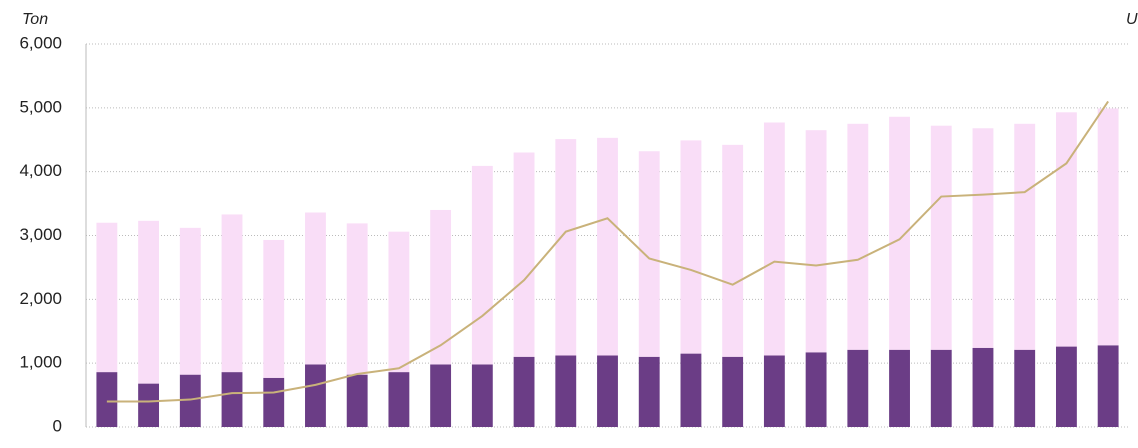 The image size is (1138, 448). Describe the element at coordinates (57, 425) in the screenshot. I see `y-tick-label: 0` at that location.